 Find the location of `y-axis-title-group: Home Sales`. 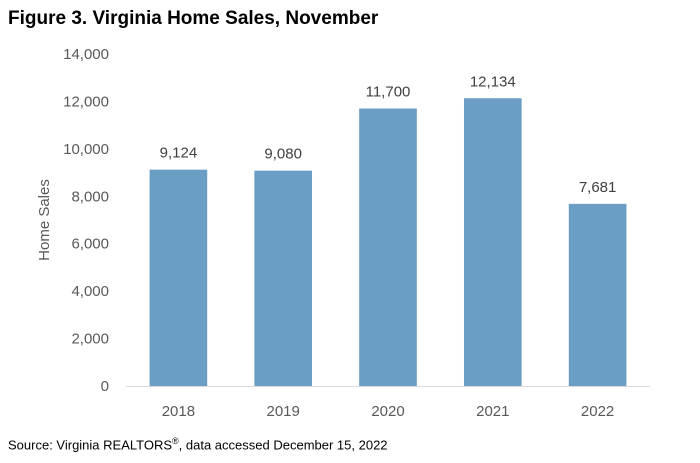

y-axis-title-group: Home Sales is located at coordinates (44, 220).